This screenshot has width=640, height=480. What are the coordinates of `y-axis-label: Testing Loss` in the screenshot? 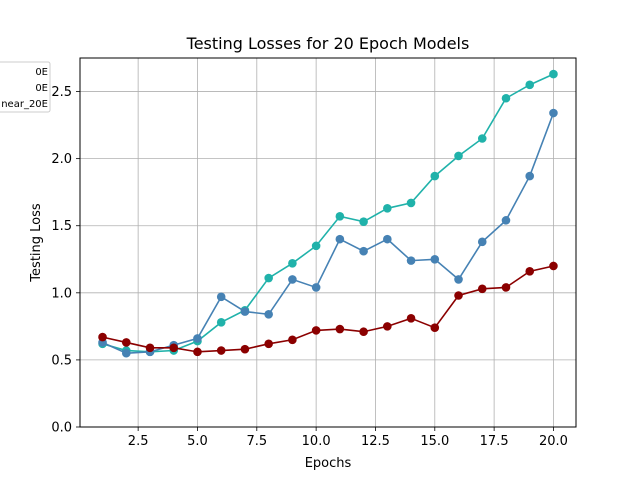 It's located at (36, 243).